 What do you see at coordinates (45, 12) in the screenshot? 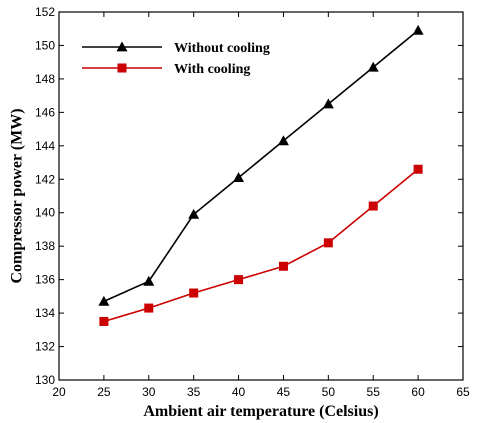
I see `y-tick-label: 152` at bounding box center [45, 12].